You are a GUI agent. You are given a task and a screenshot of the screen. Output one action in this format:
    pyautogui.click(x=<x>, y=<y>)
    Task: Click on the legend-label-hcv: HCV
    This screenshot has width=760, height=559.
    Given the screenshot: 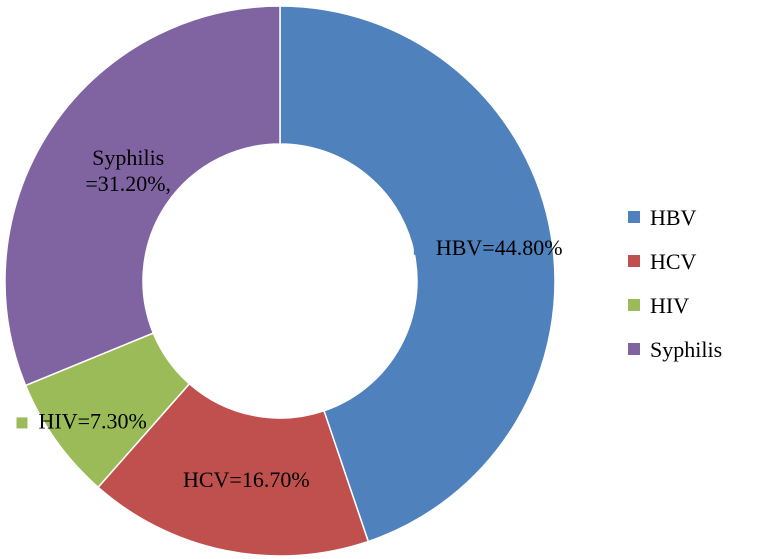 What is the action you would take?
    pyautogui.click(x=673, y=261)
    